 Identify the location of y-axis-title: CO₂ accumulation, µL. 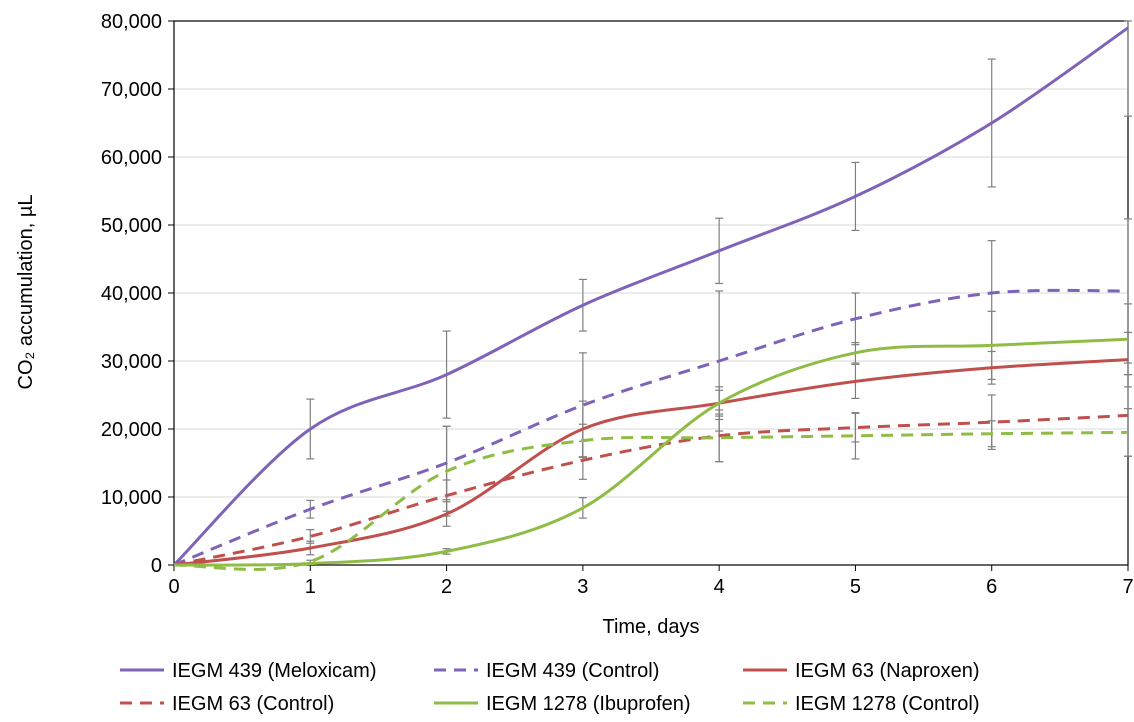
(26, 292).